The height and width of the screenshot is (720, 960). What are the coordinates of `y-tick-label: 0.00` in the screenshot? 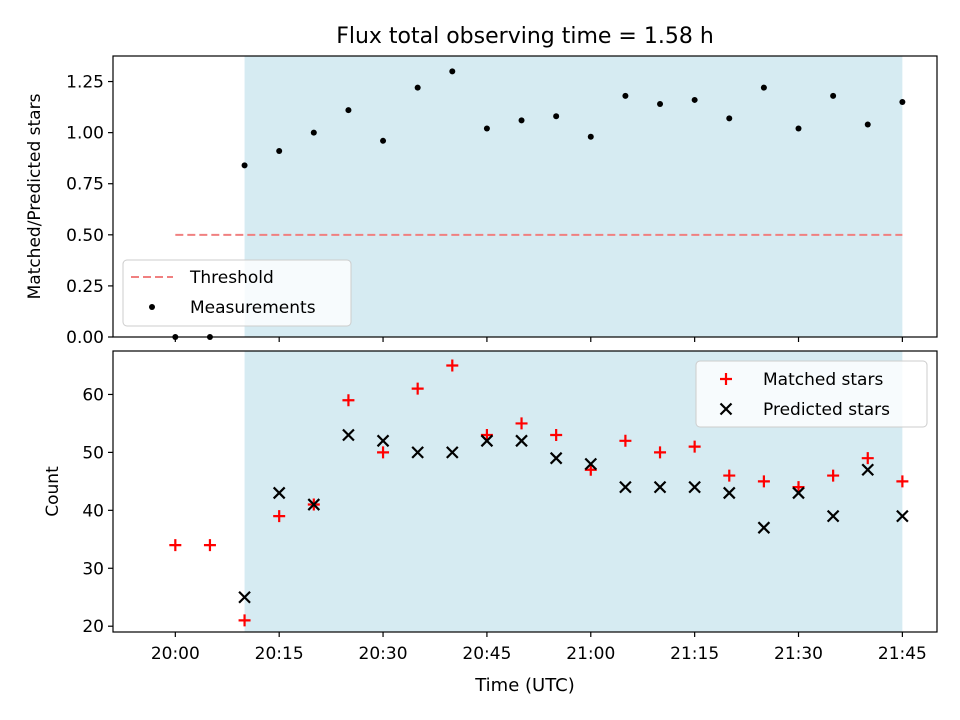 It's located at (85, 338).